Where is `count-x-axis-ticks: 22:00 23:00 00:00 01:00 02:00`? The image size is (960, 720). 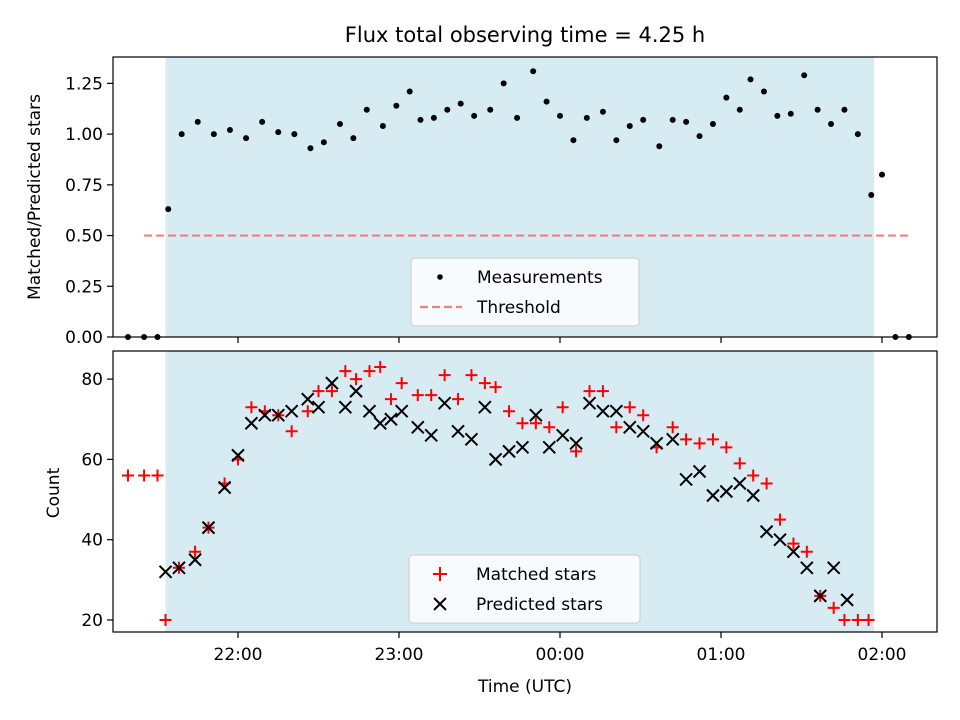 count-x-axis-ticks: 22:00 23:00 00:00 01:00 02:00 is located at coordinates (560, 648).